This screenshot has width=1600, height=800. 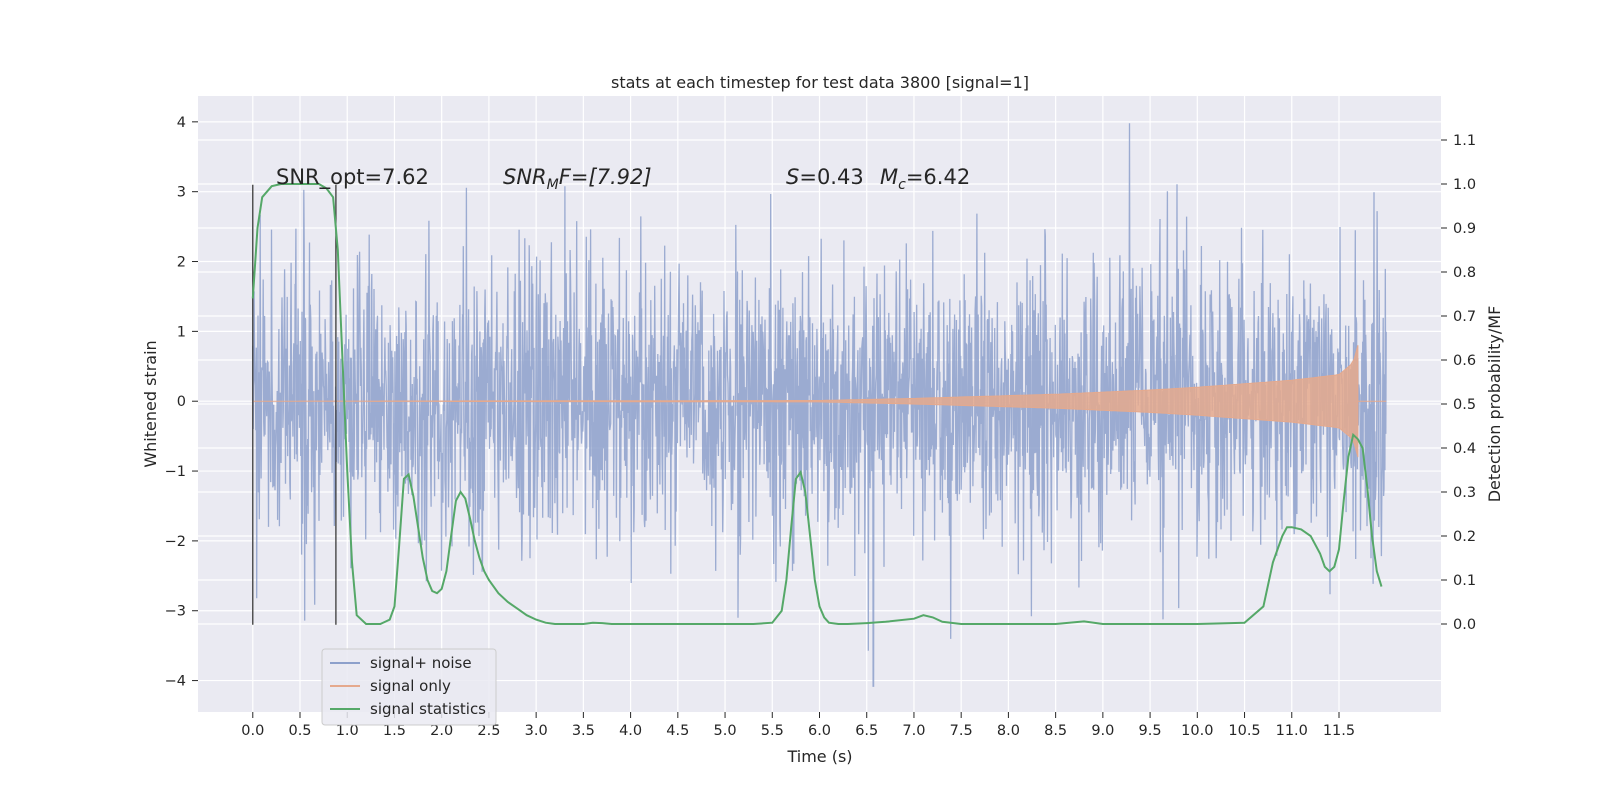 What do you see at coordinates (1464, 493) in the screenshot?
I see `y-right-tick-label: 0.3` at bounding box center [1464, 493].